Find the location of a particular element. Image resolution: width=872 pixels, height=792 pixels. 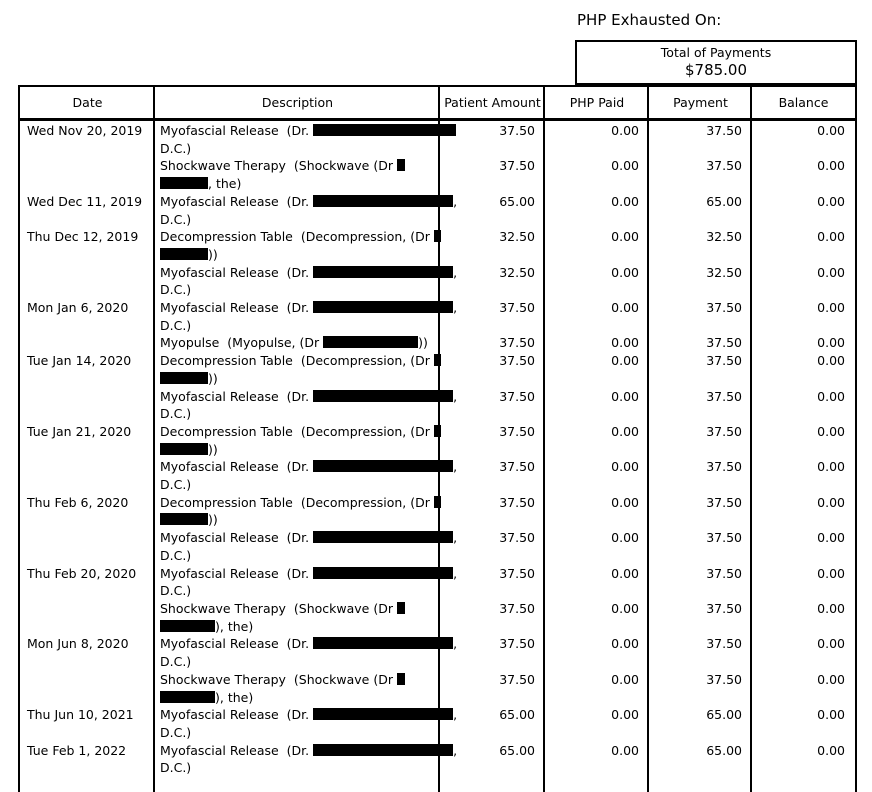

page-title: PHP Exhausted On: is located at coordinates (649, 20).